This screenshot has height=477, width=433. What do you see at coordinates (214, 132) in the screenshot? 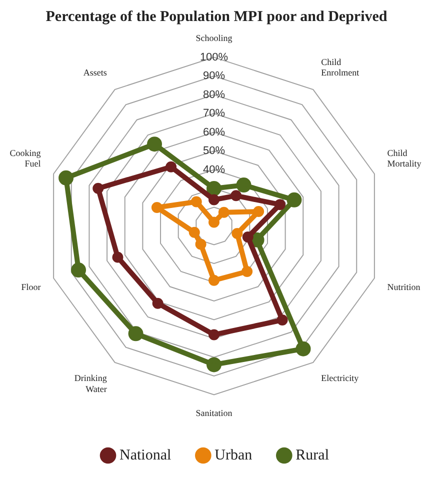
I see `y-tick-label: 60%` at bounding box center [214, 132].